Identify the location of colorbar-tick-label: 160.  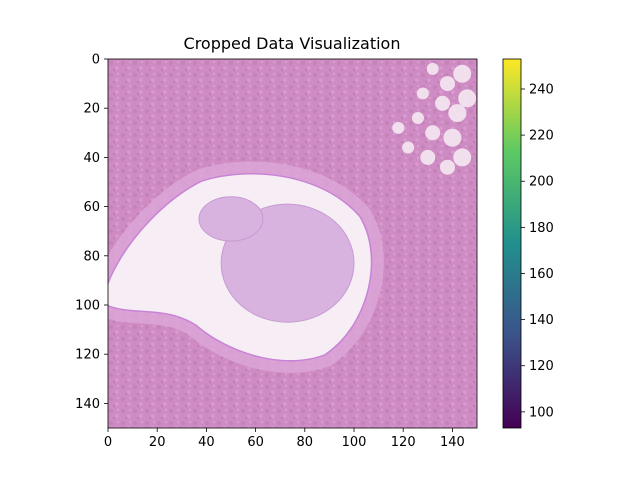
(541, 274).